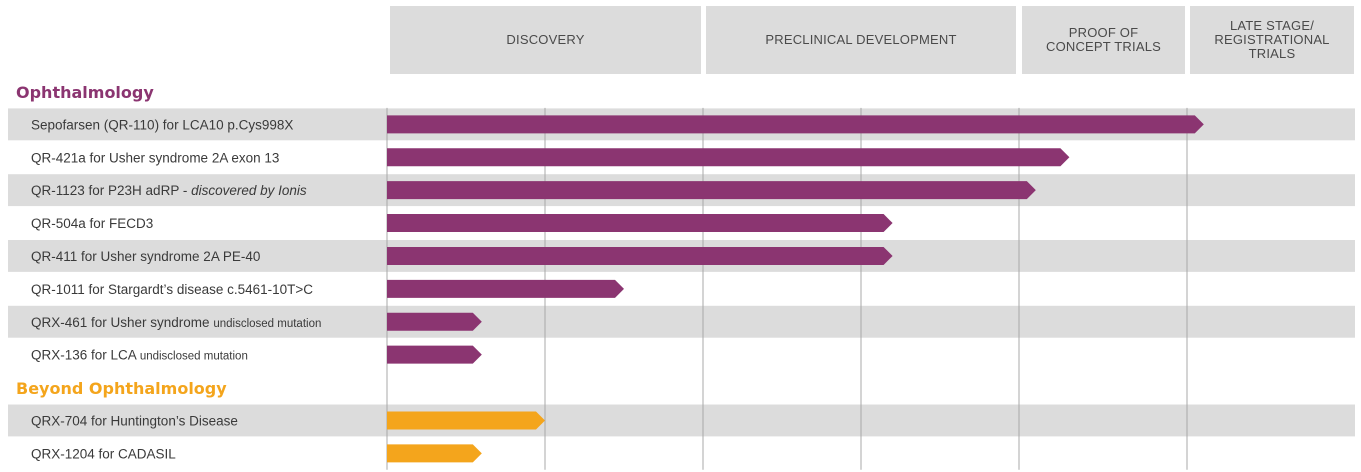 The image size is (1361, 472). Describe the element at coordinates (103, 453) in the screenshot. I see `program-label: QRX-1204 for CADASIL` at that location.